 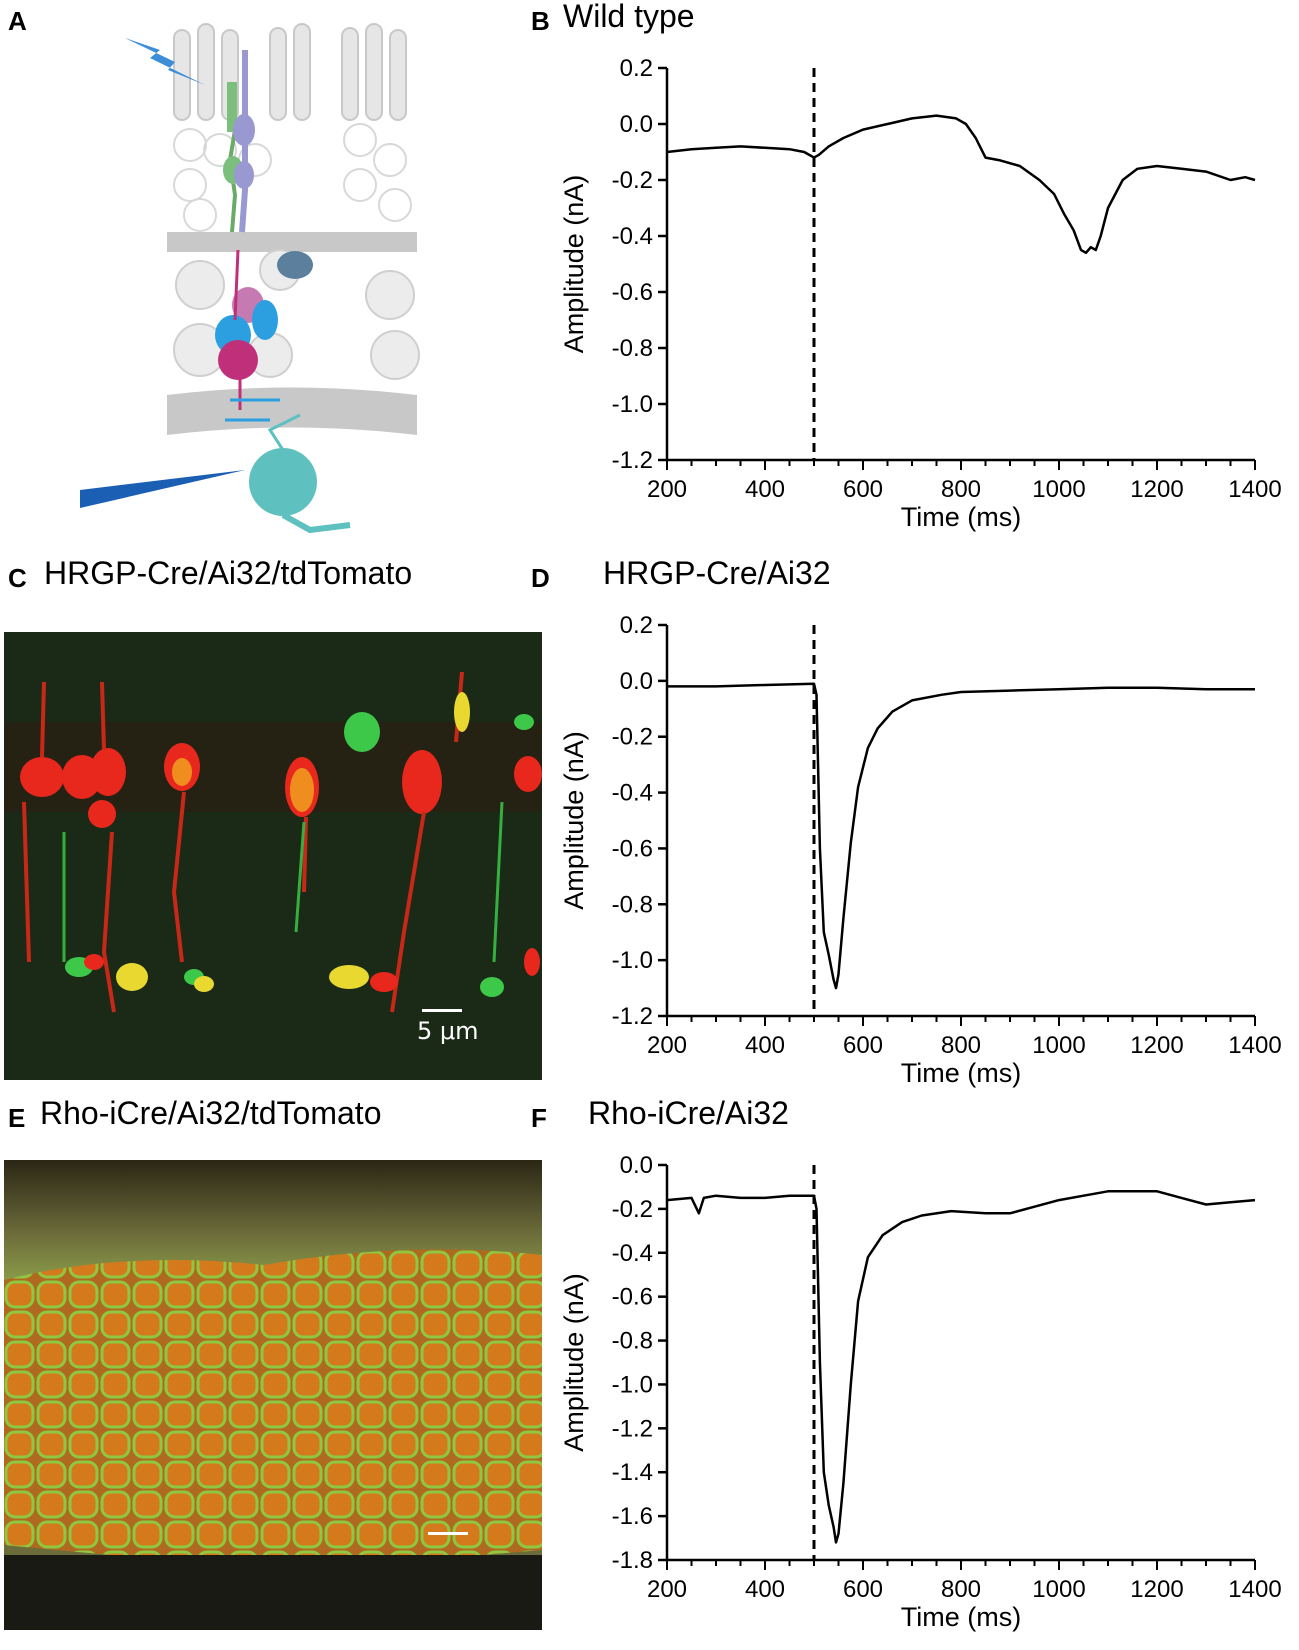 I want to click on opl-band, so click(x=292, y=242).